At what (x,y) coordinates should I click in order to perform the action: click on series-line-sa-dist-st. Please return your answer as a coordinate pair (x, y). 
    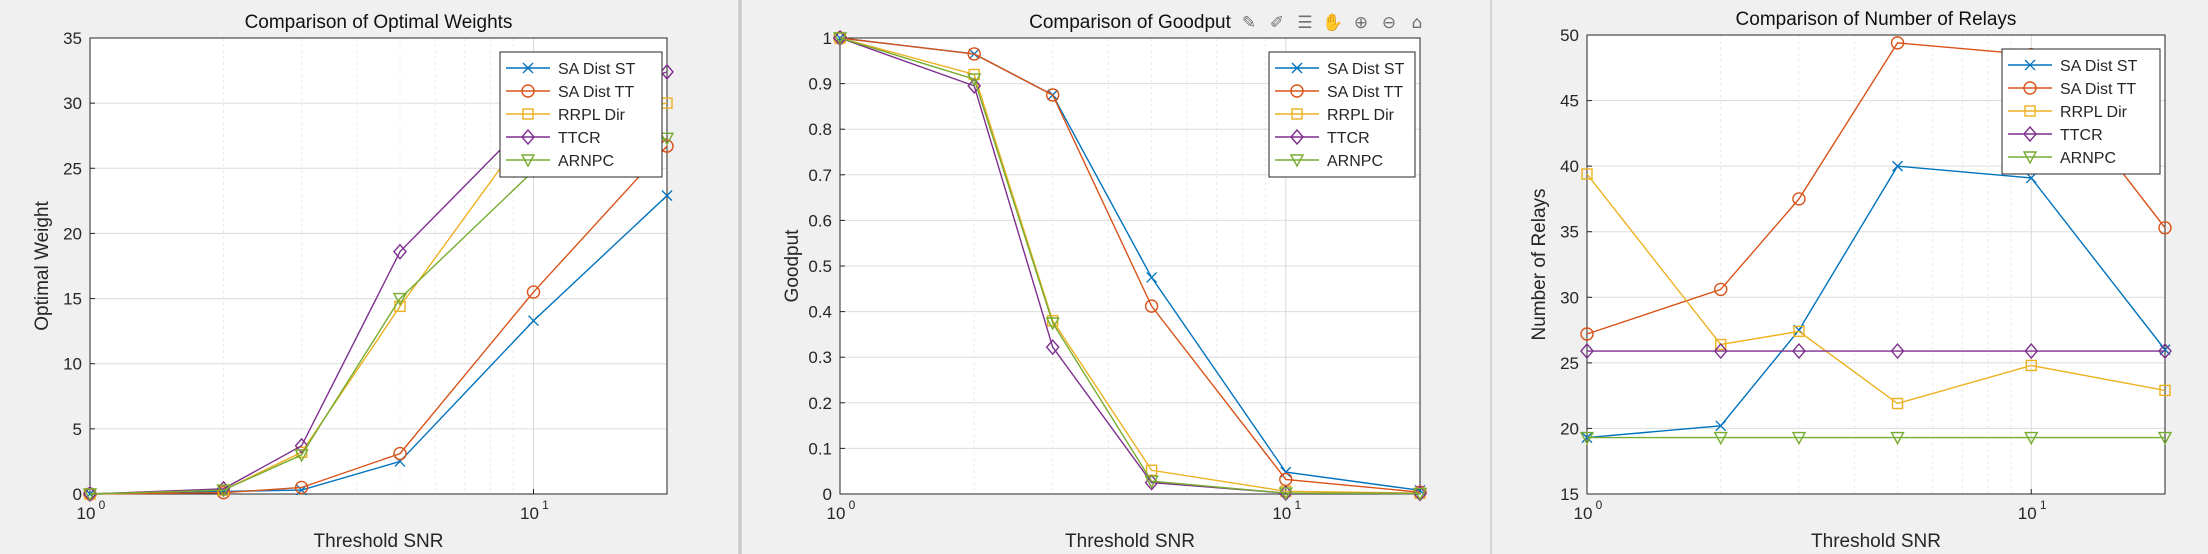
    Looking at the image, I should click on (1876, 302).